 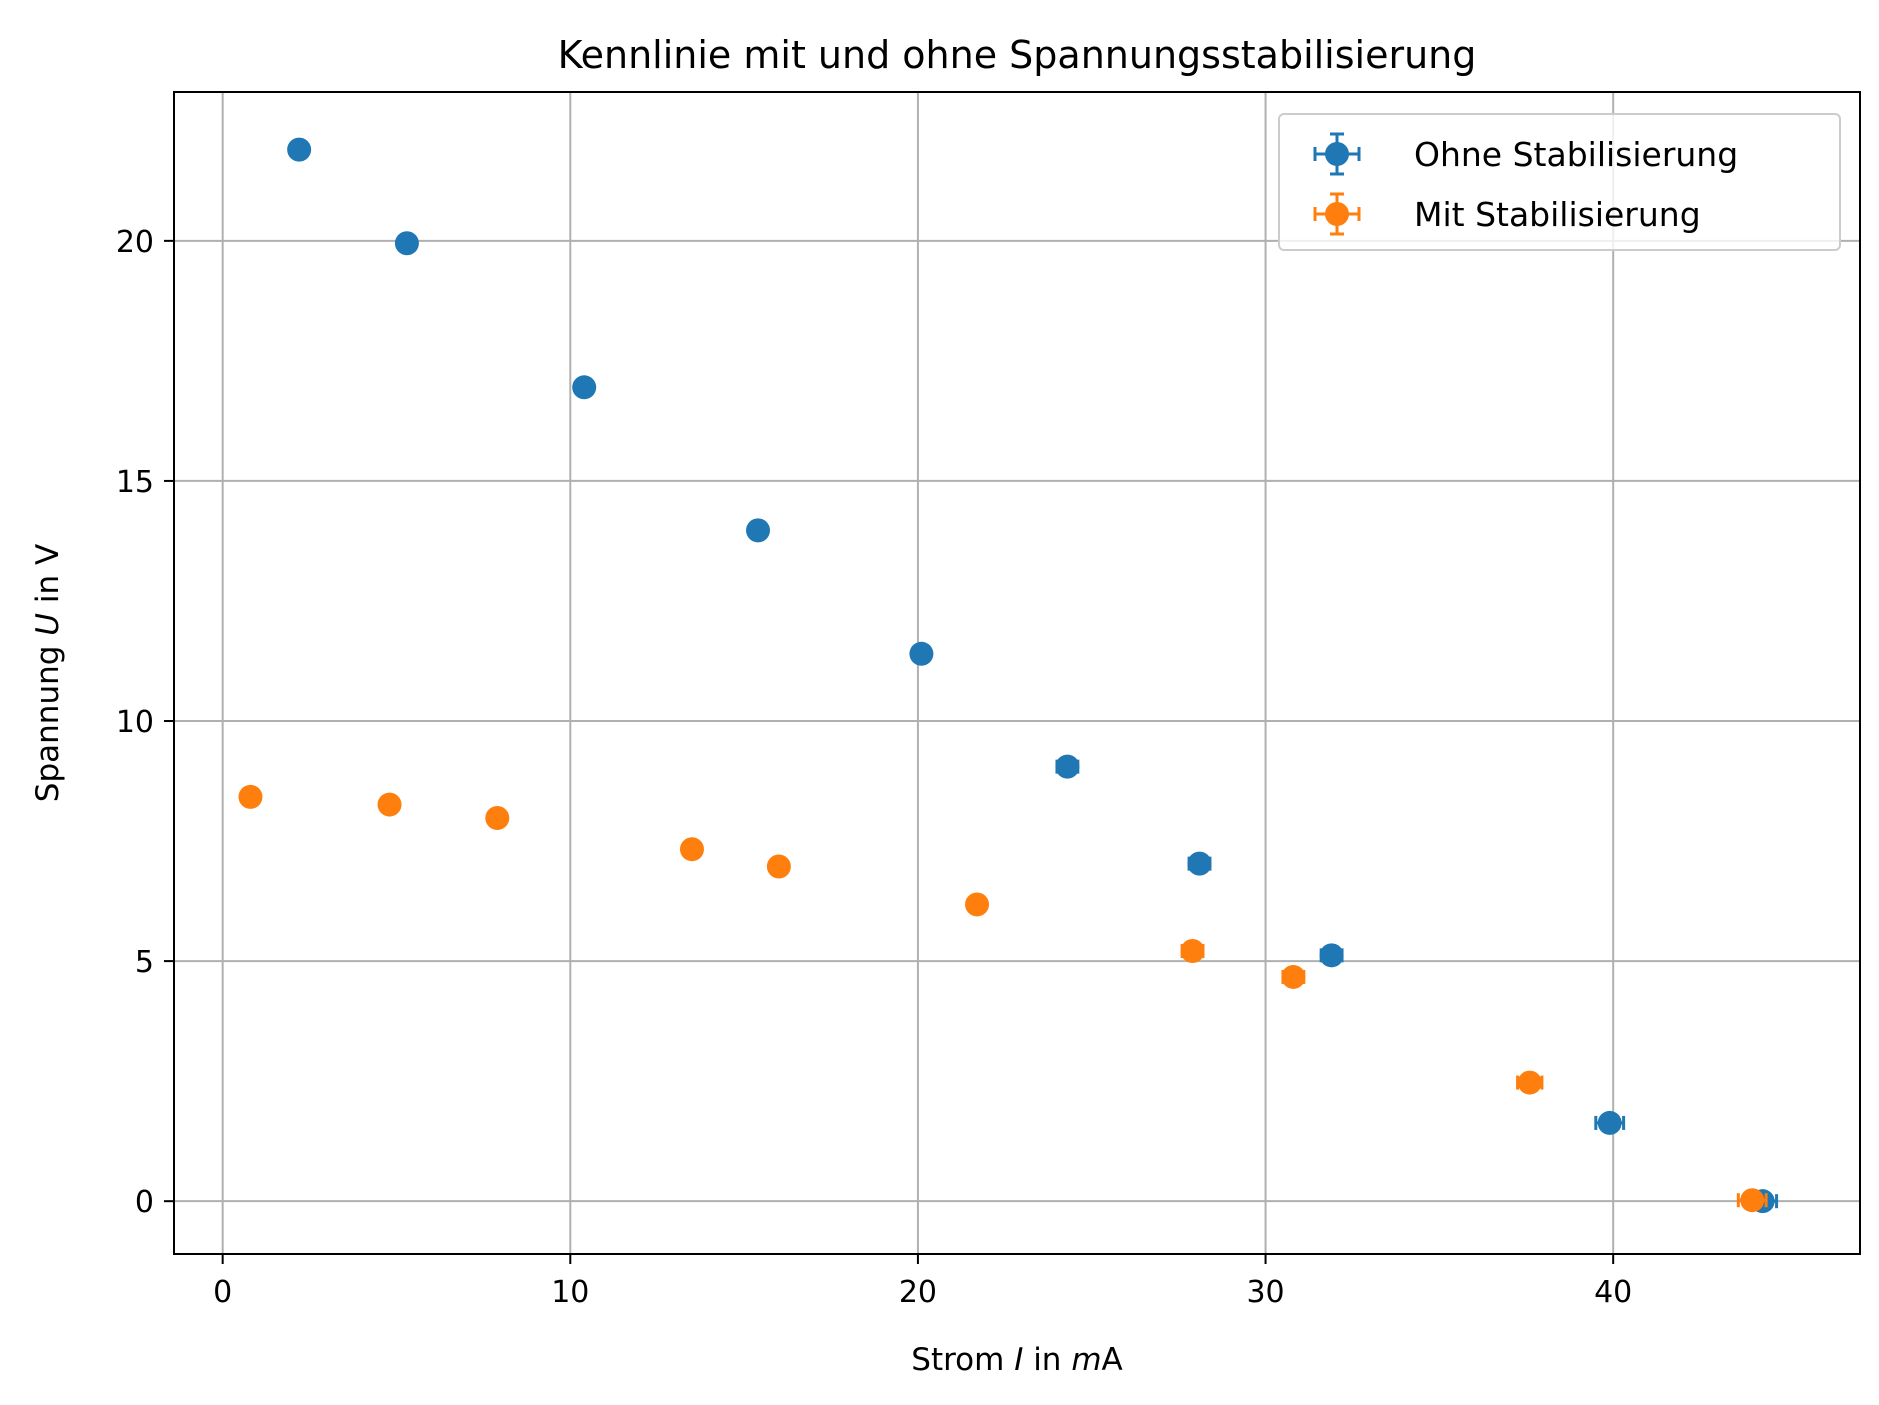 I want to click on axis-title-part: A, so click(x=1112, y=1360).